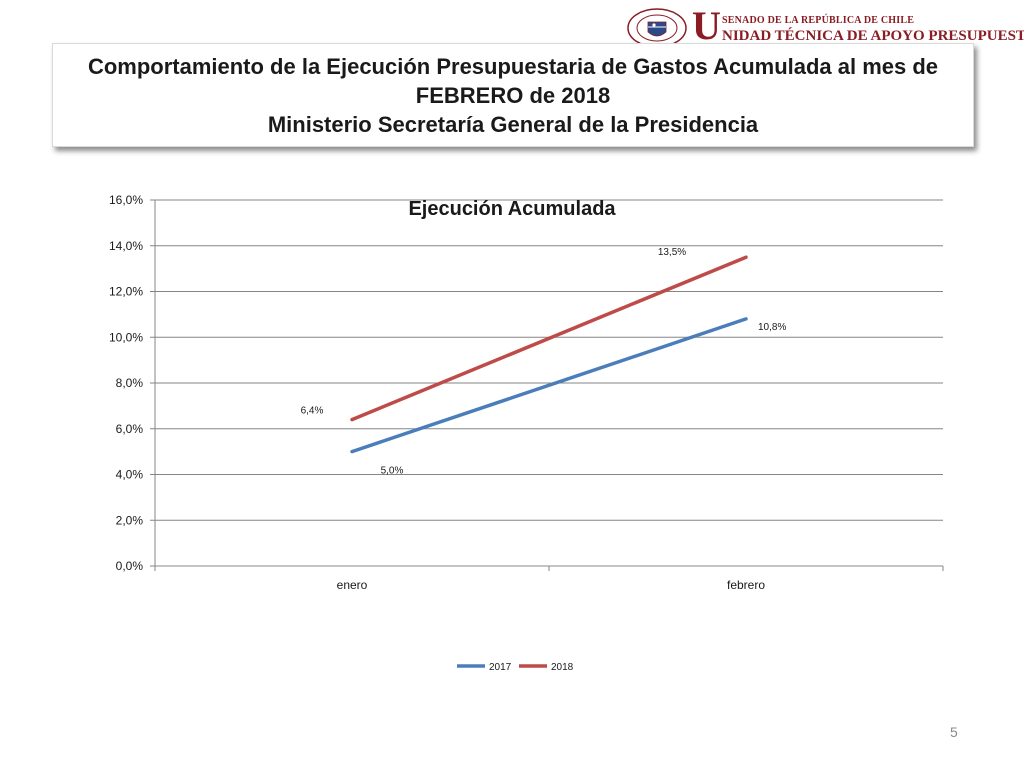 The height and width of the screenshot is (768, 1024). Describe the element at coordinates (512, 209) in the screenshot. I see `chart-title: Ejecución Acumulada` at that location.